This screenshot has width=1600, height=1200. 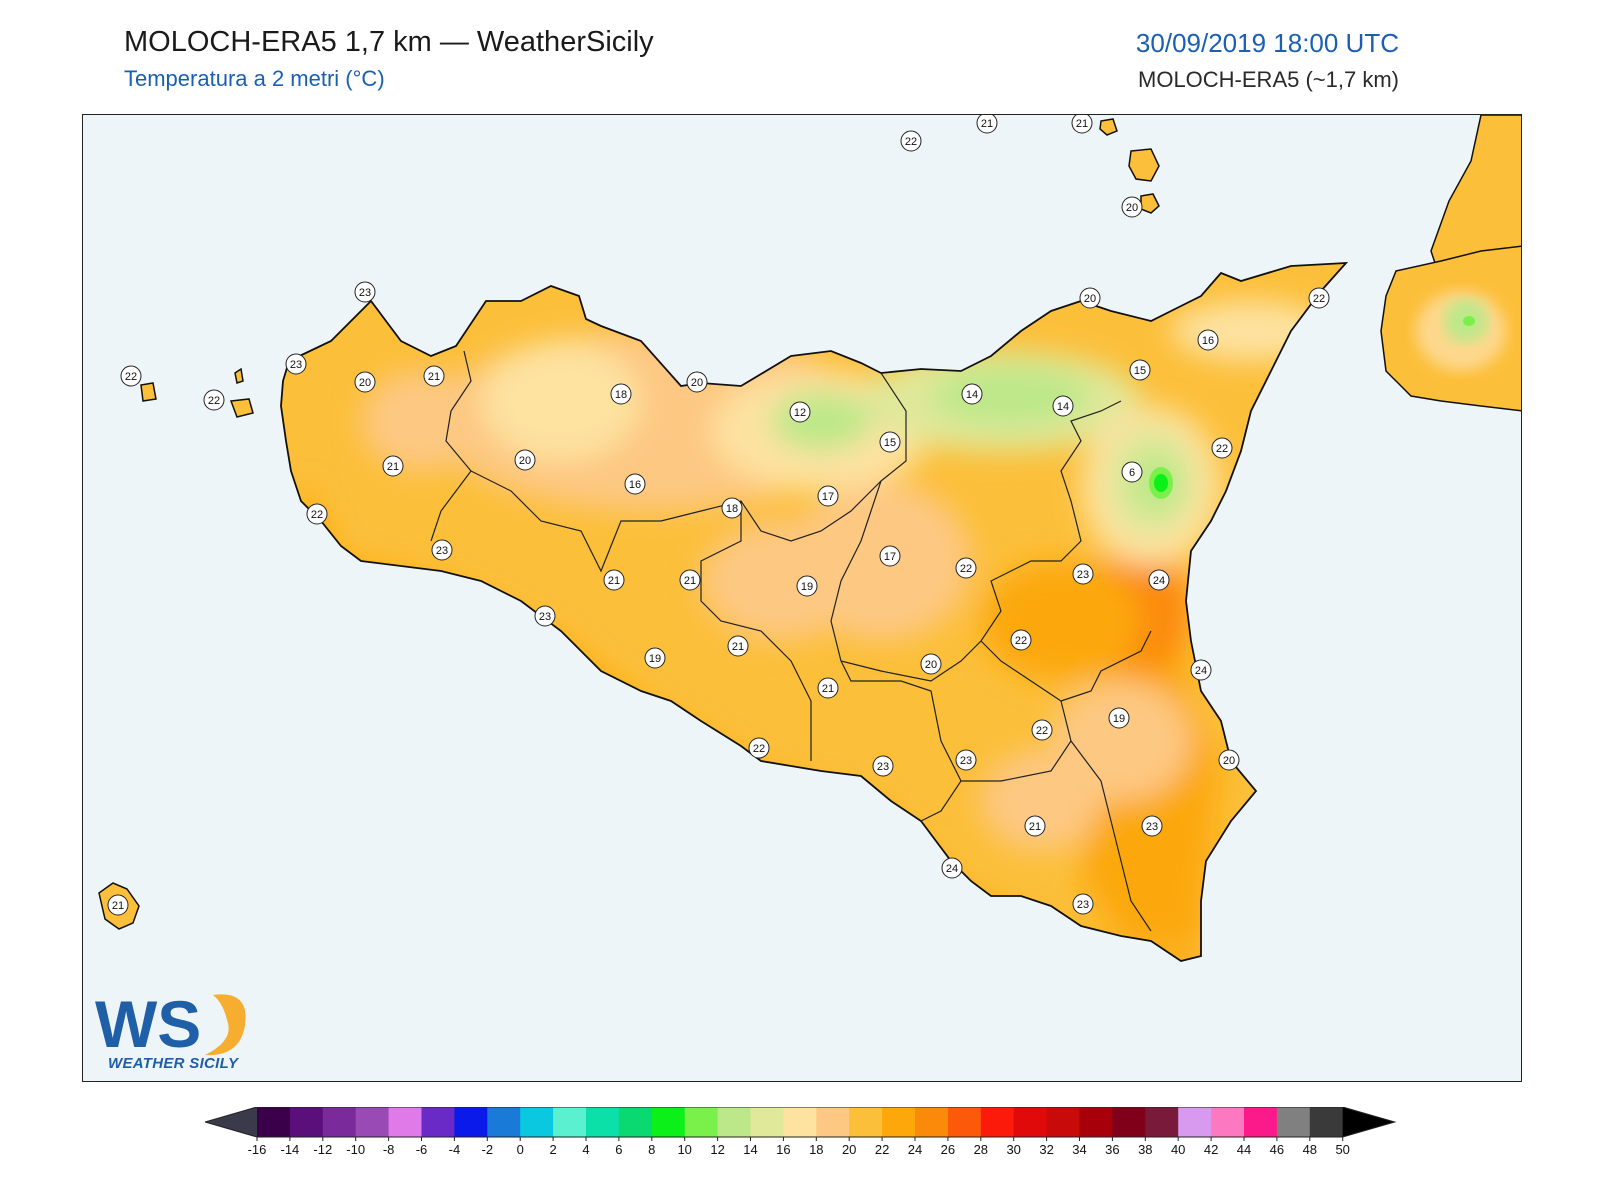 What do you see at coordinates (239, 375) in the screenshot?
I see `levanzo-island` at bounding box center [239, 375].